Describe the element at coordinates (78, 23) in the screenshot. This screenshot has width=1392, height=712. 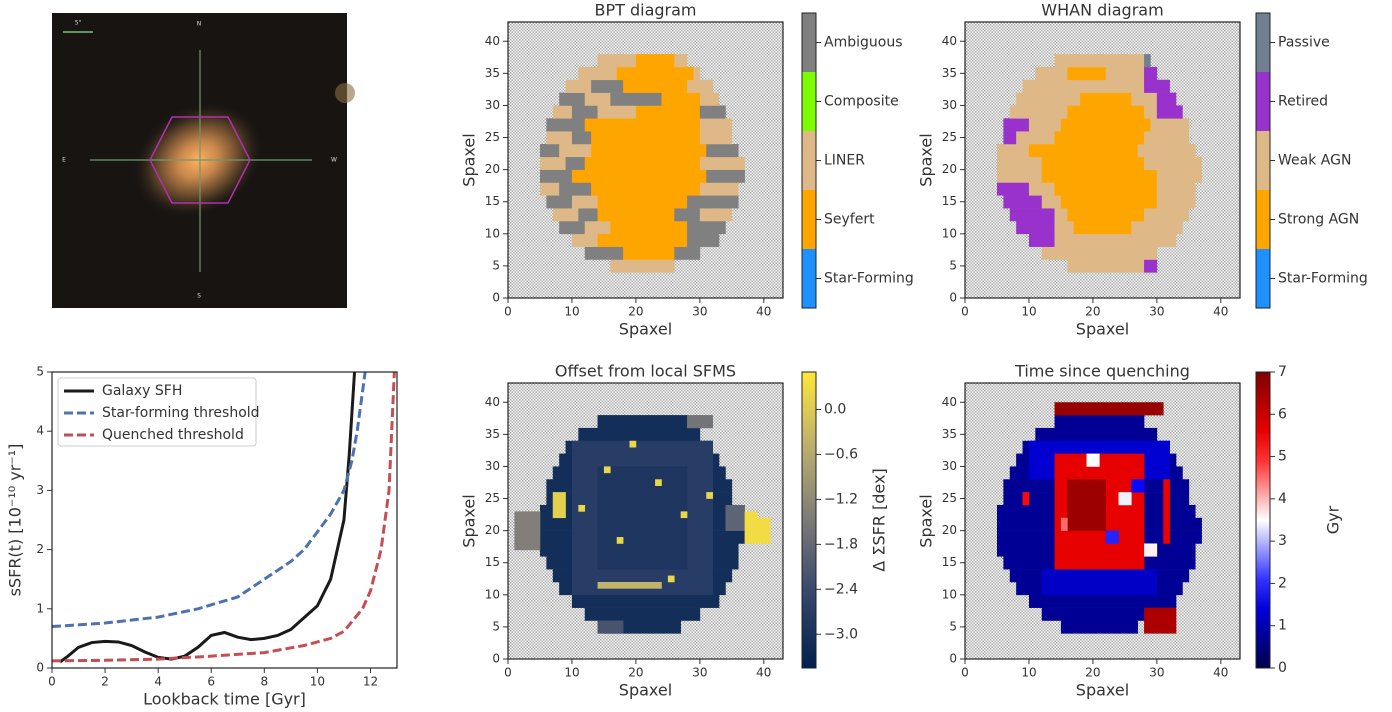
I see `scale-label: 5"` at that location.